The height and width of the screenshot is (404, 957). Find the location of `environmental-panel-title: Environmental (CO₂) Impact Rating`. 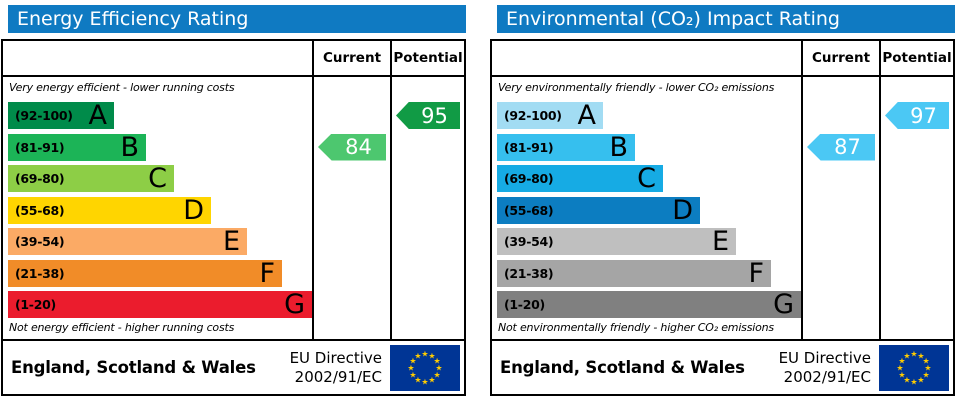

environmental-panel-title: Environmental (CO₂) Impact Rating is located at coordinates (673, 19).